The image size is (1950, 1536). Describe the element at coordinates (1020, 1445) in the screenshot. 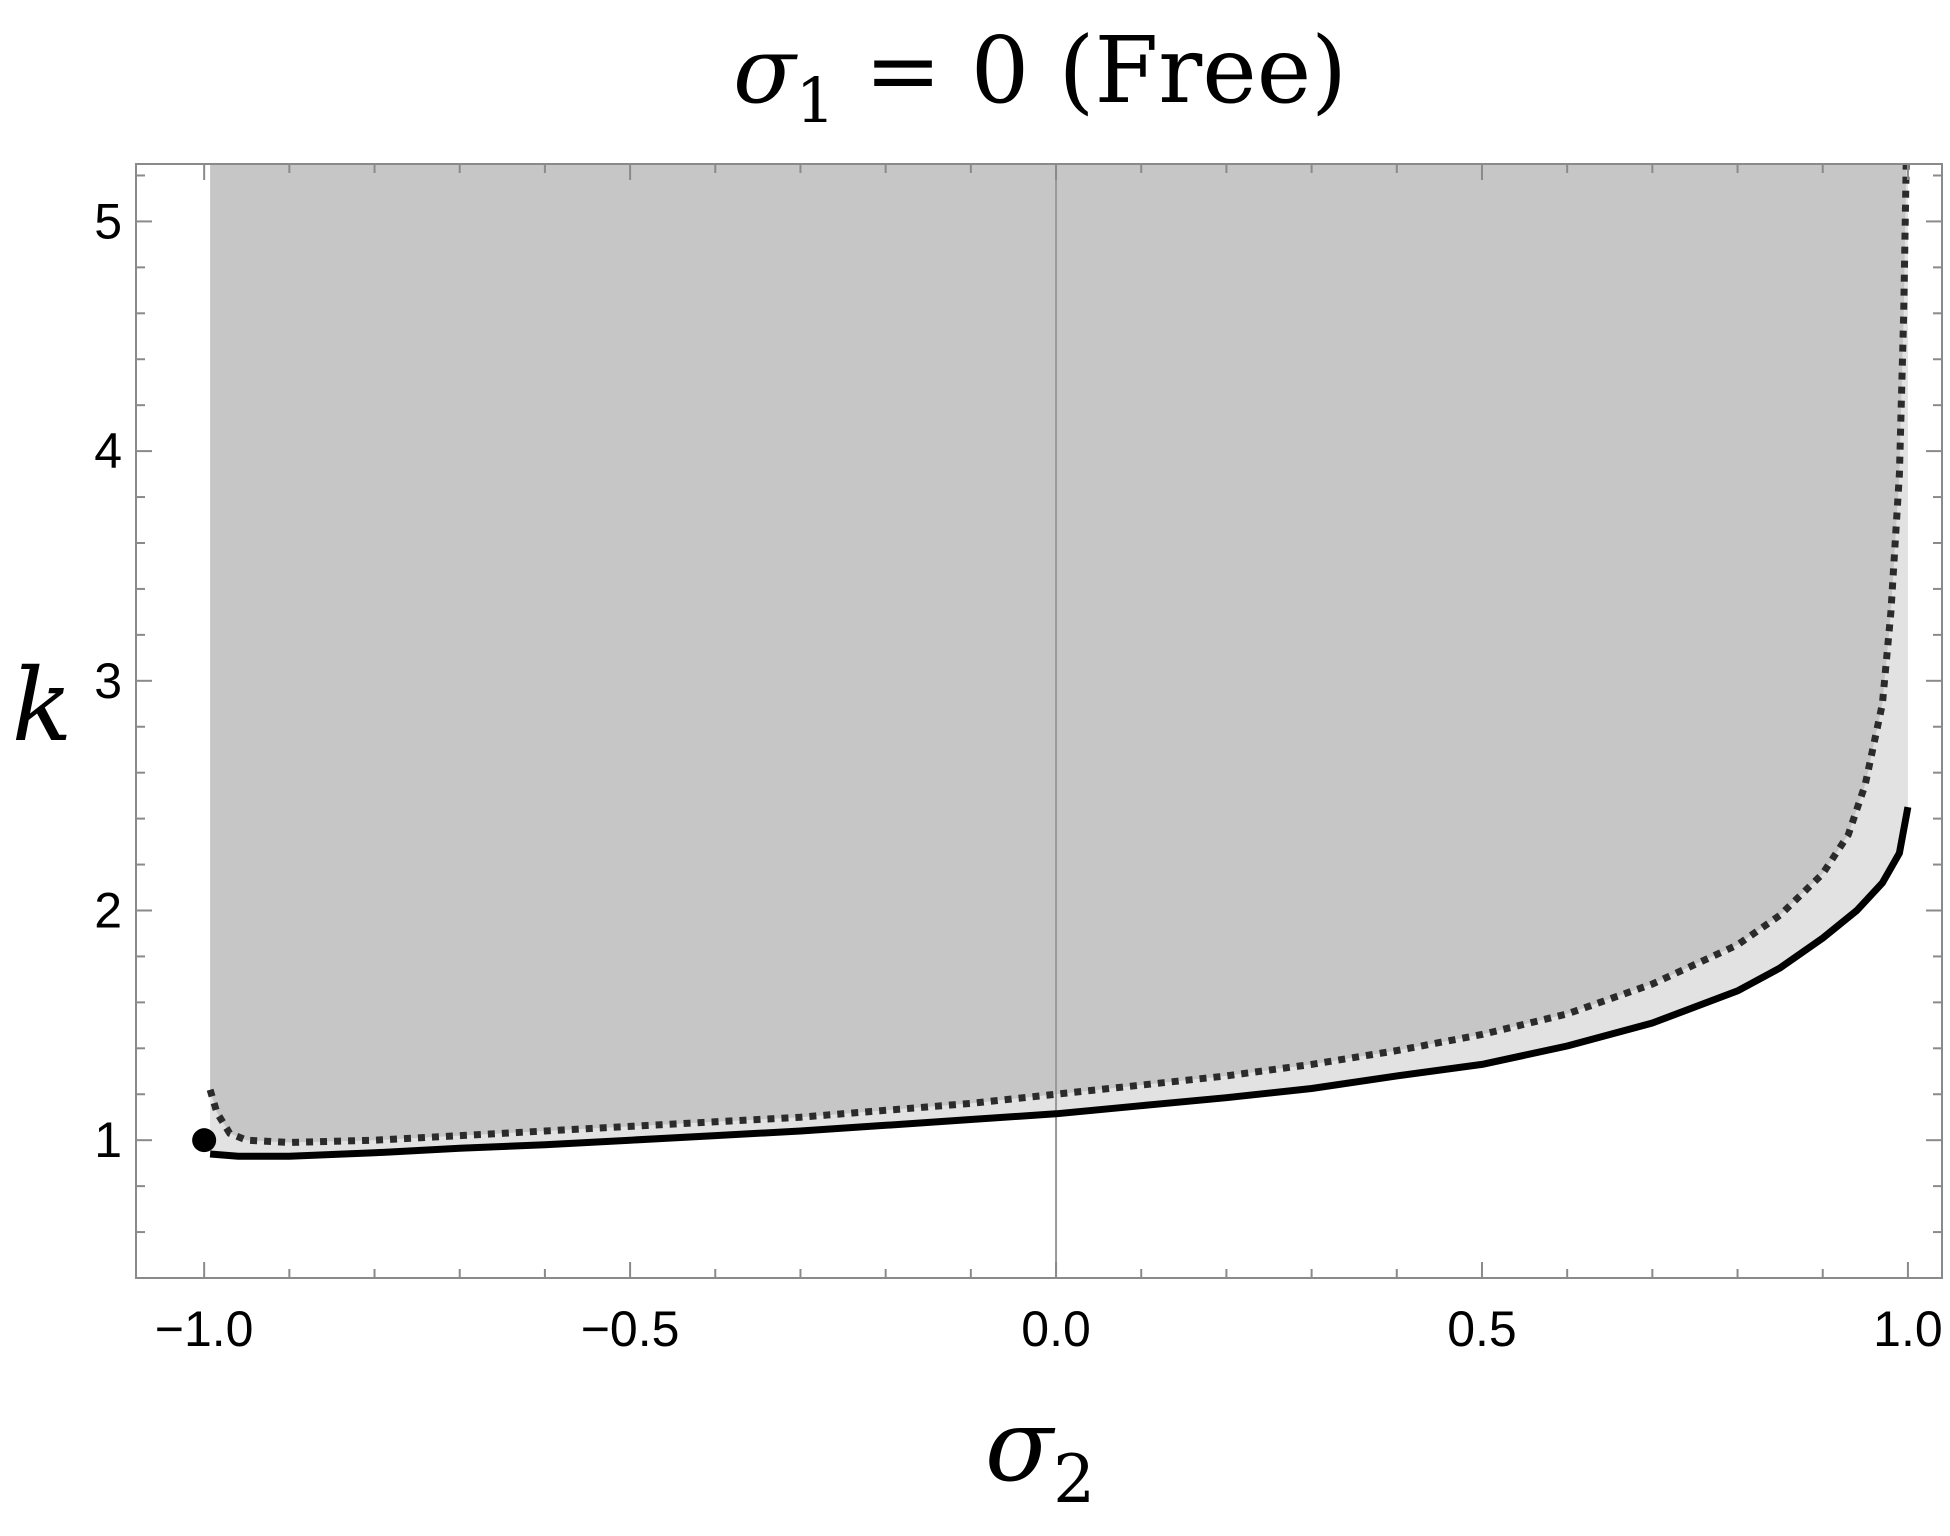

I see `x-axis-label-symbol: σ` at that location.